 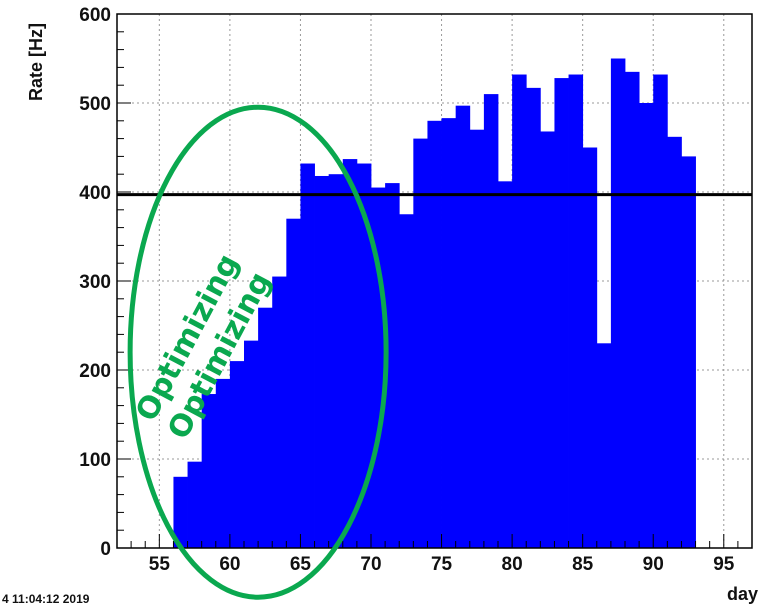 I want to click on x-tick-label: 70, so click(x=370, y=564).